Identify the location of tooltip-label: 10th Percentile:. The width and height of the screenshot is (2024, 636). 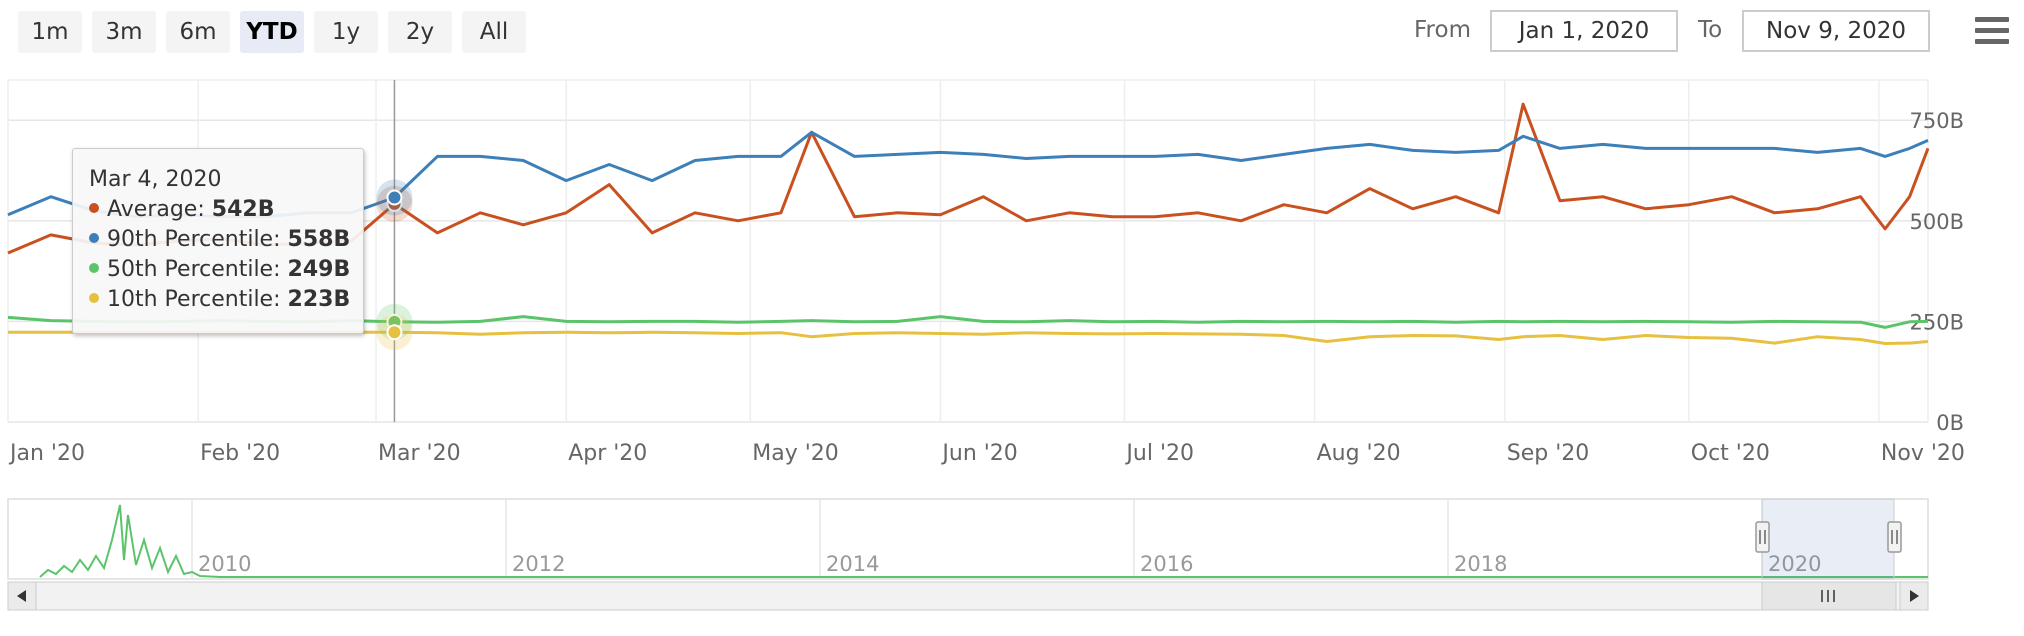
(194, 299).